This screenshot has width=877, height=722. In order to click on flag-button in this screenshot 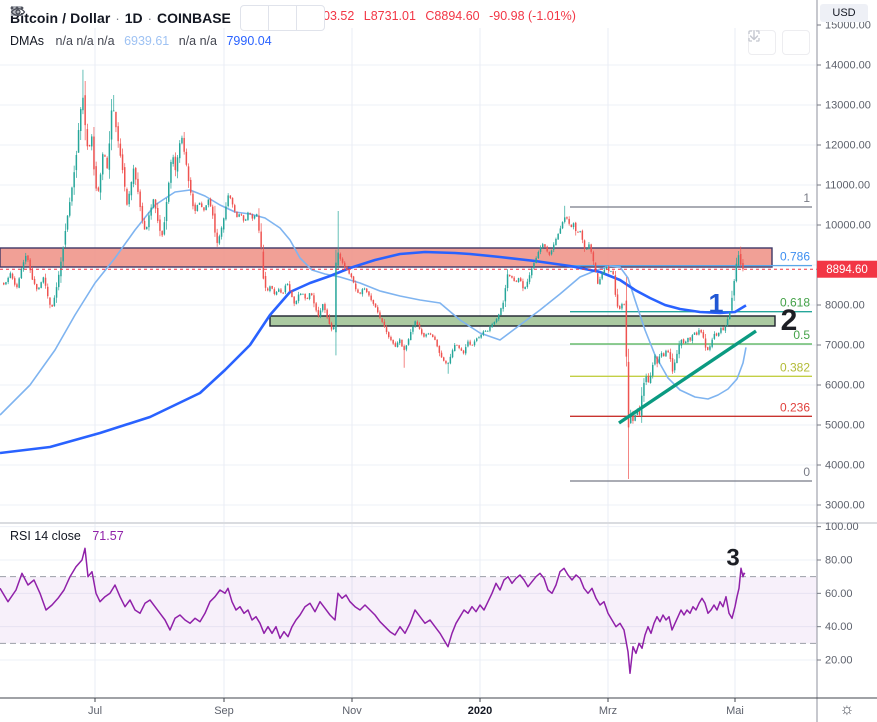, I will do `click(140, 18)`.